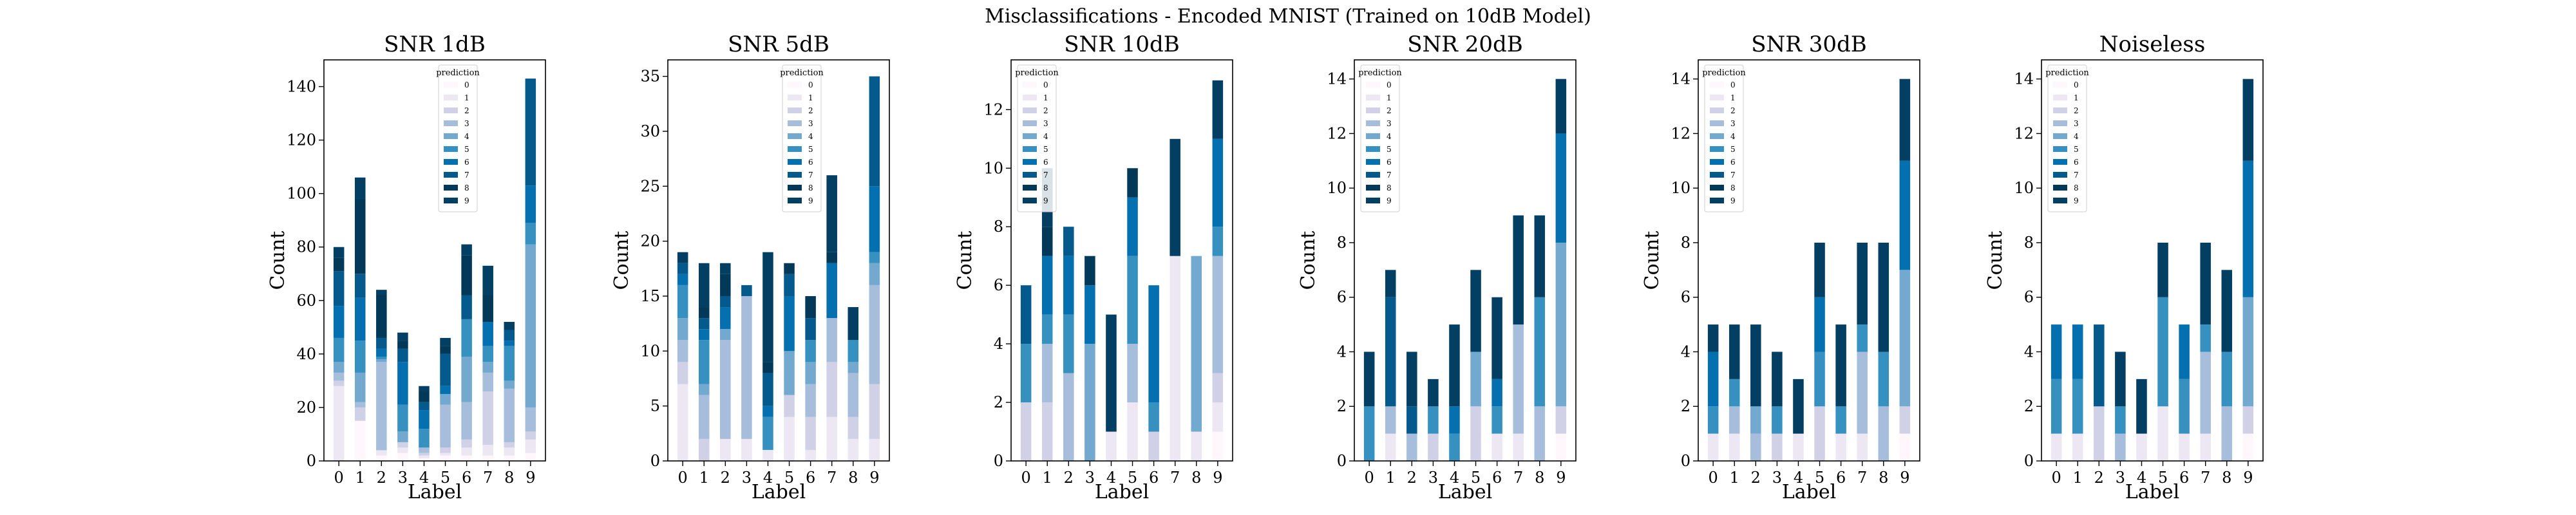 This screenshot has height=515, width=2576. What do you see at coordinates (435, 492) in the screenshot?
I see `x-axis-label: Label` at bounding box center [435, 492].